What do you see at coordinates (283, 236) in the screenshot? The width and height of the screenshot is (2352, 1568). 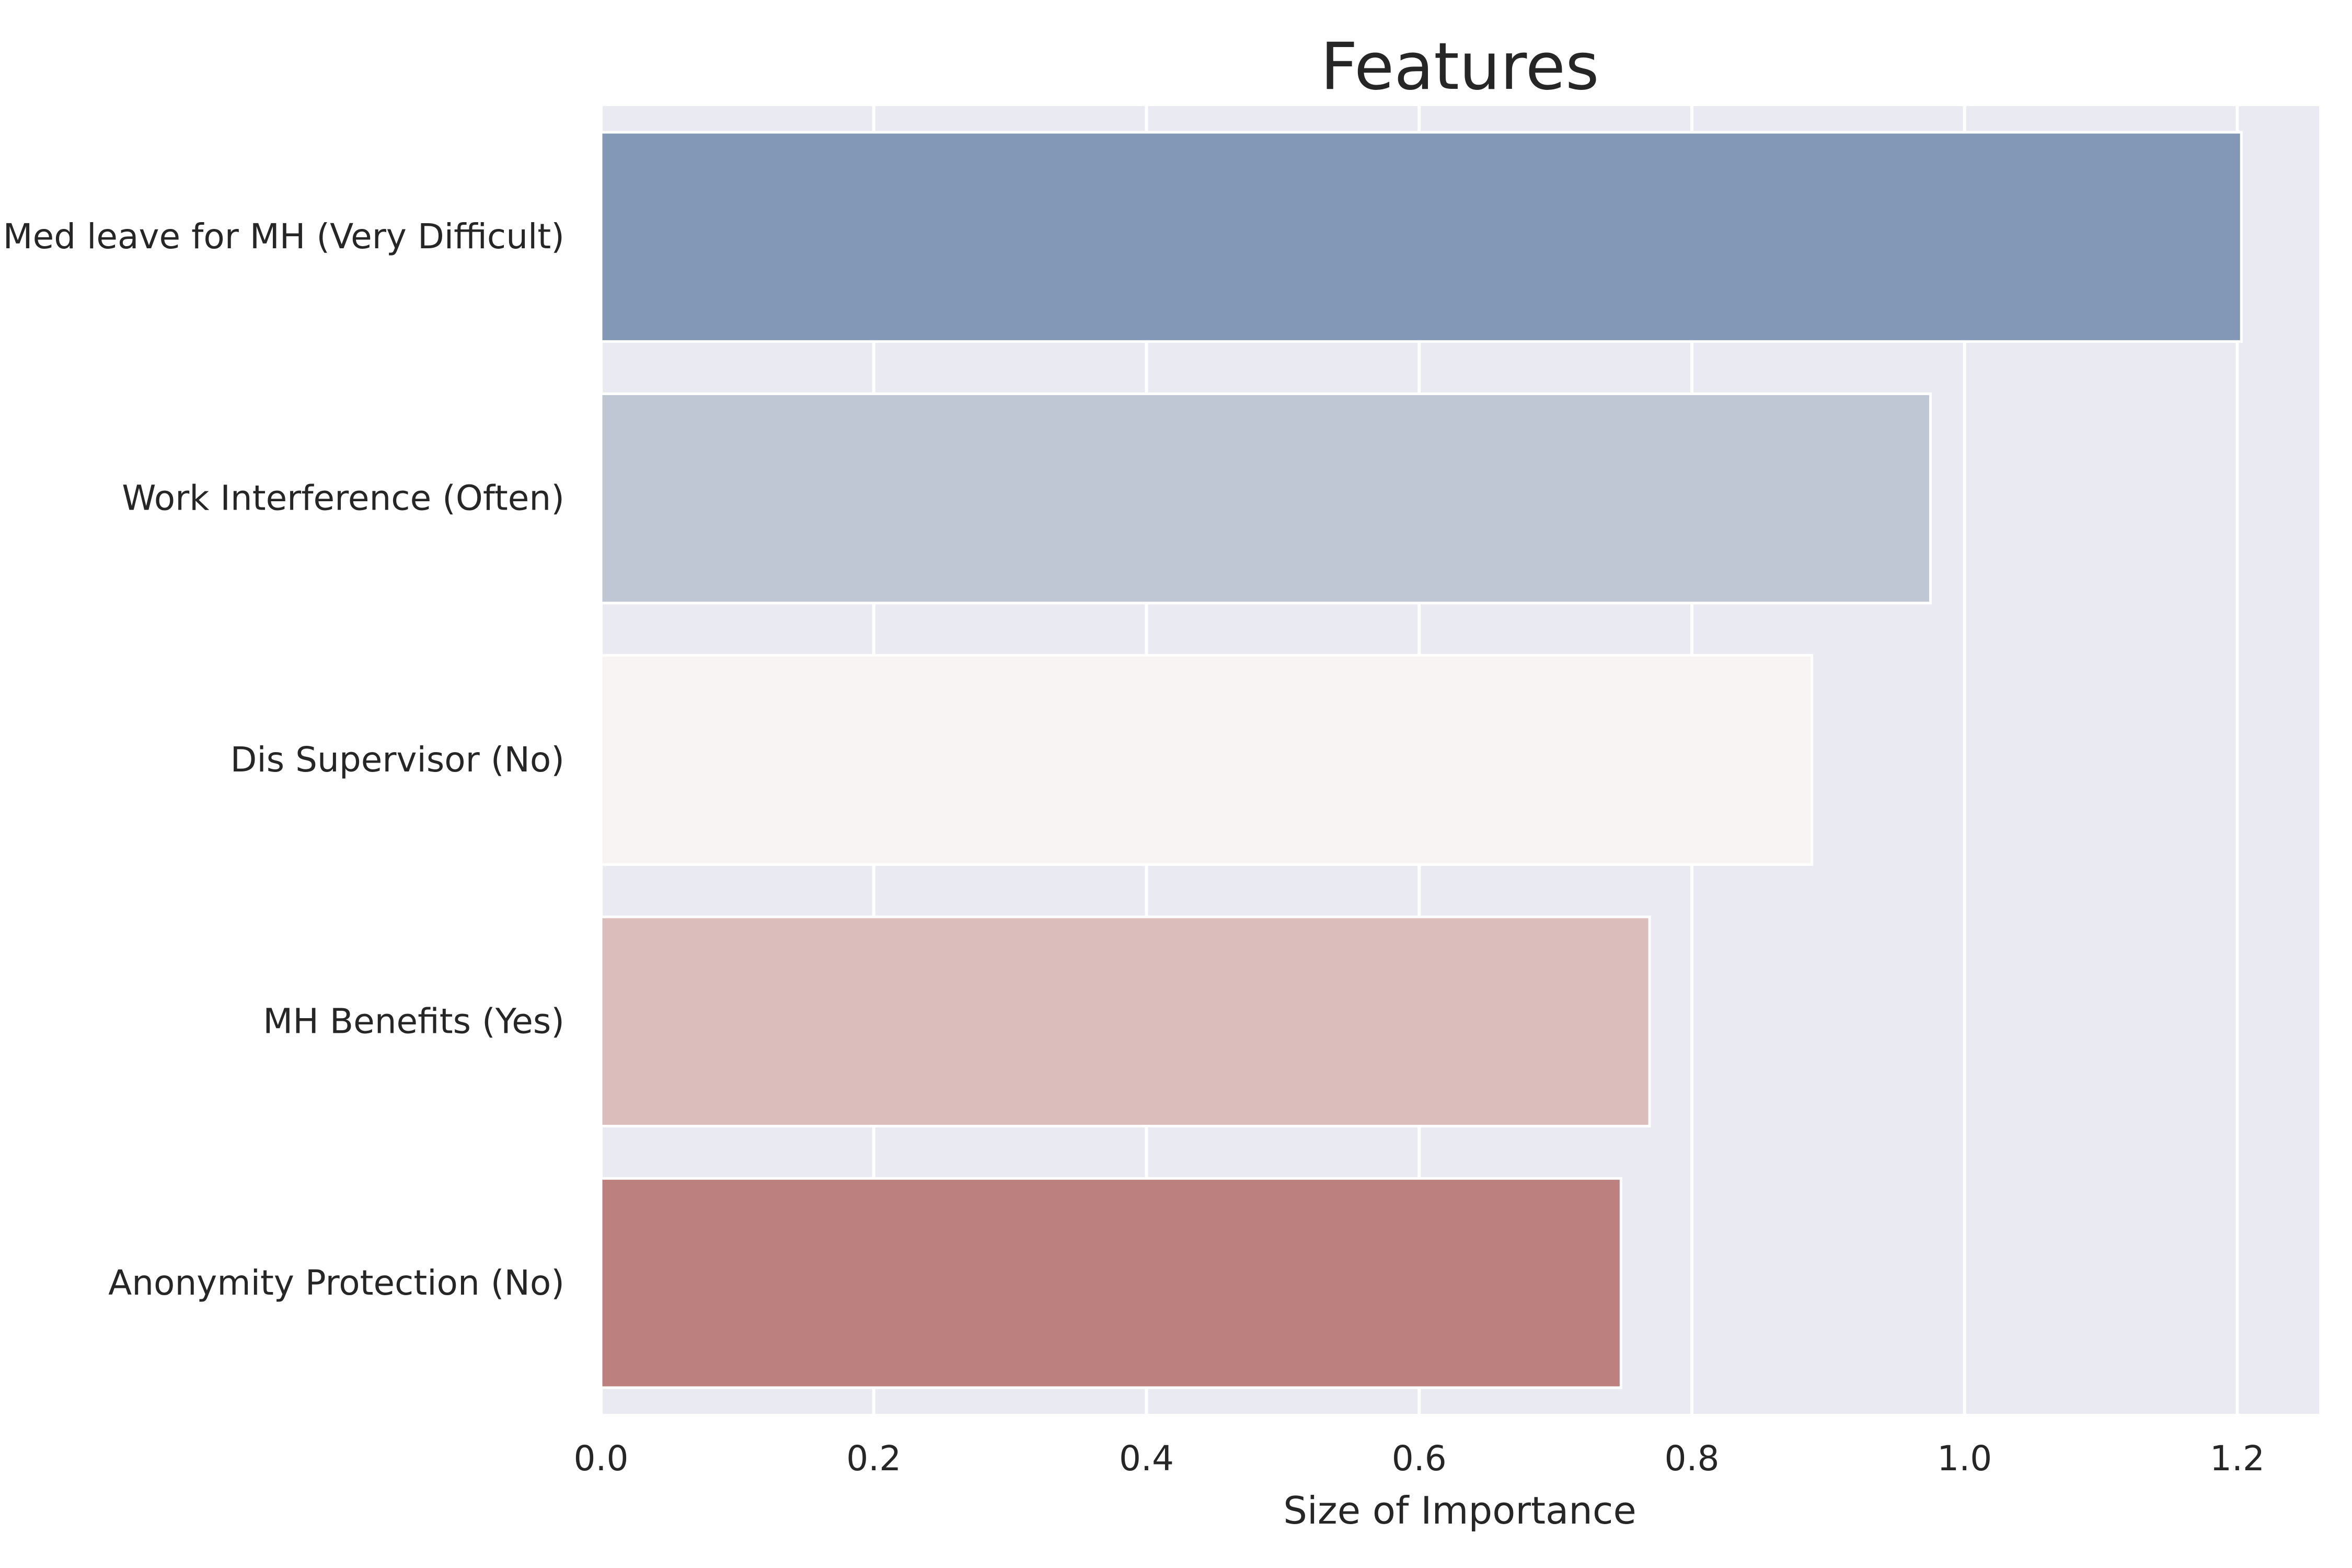 I see `y-tick-label: Med leave for MH (Very Difficult)` at bounding box center [283, 236].